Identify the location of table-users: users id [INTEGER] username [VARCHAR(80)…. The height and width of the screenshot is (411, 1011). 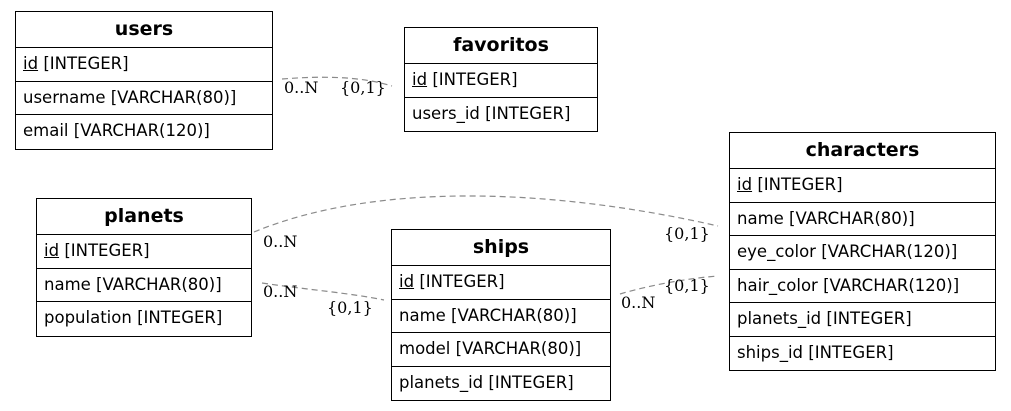
(144, 80).